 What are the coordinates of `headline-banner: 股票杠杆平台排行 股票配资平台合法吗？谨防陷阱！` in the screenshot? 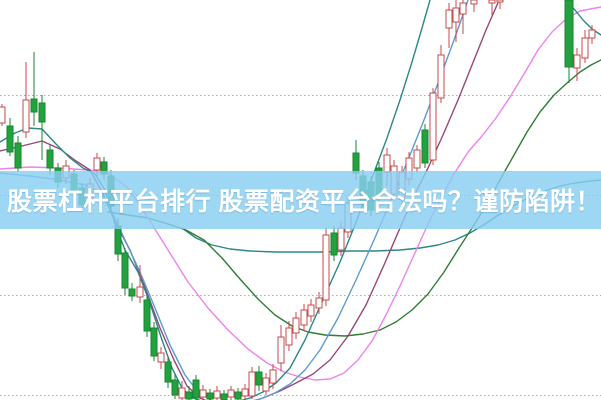 It's located at (300, 200).